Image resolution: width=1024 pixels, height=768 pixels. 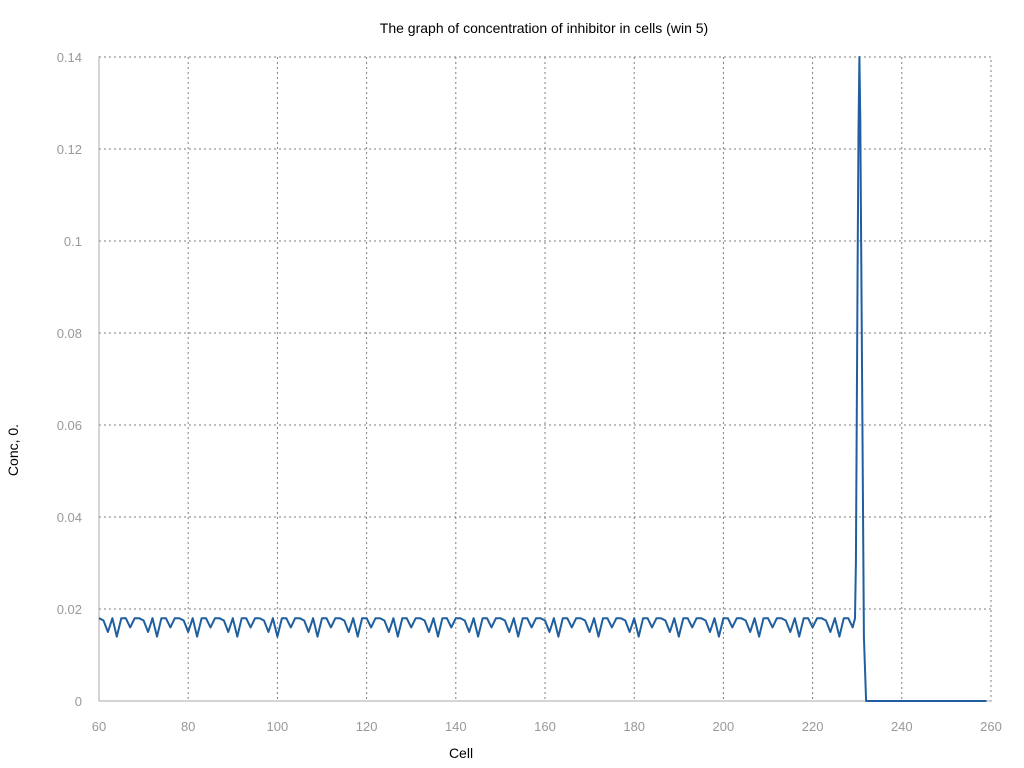 I want to click on x-tick-label: 160, so click(x=545, y=726).